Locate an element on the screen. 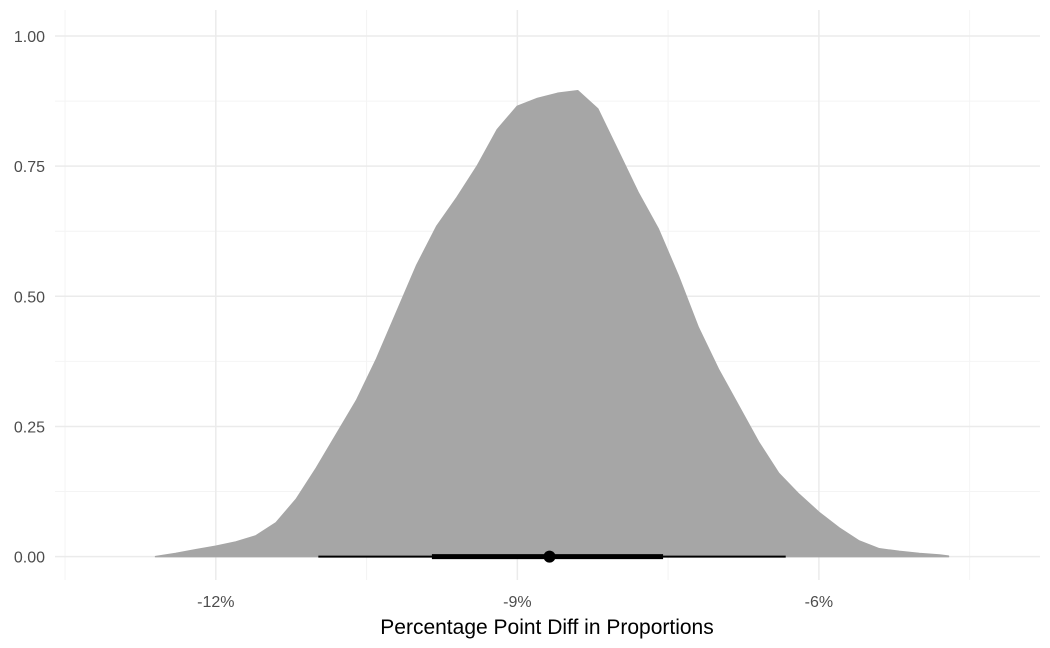 The height and width of the screenshot is (648, 1050). x-tick-label: -6% is located at coordinates (819, 602).